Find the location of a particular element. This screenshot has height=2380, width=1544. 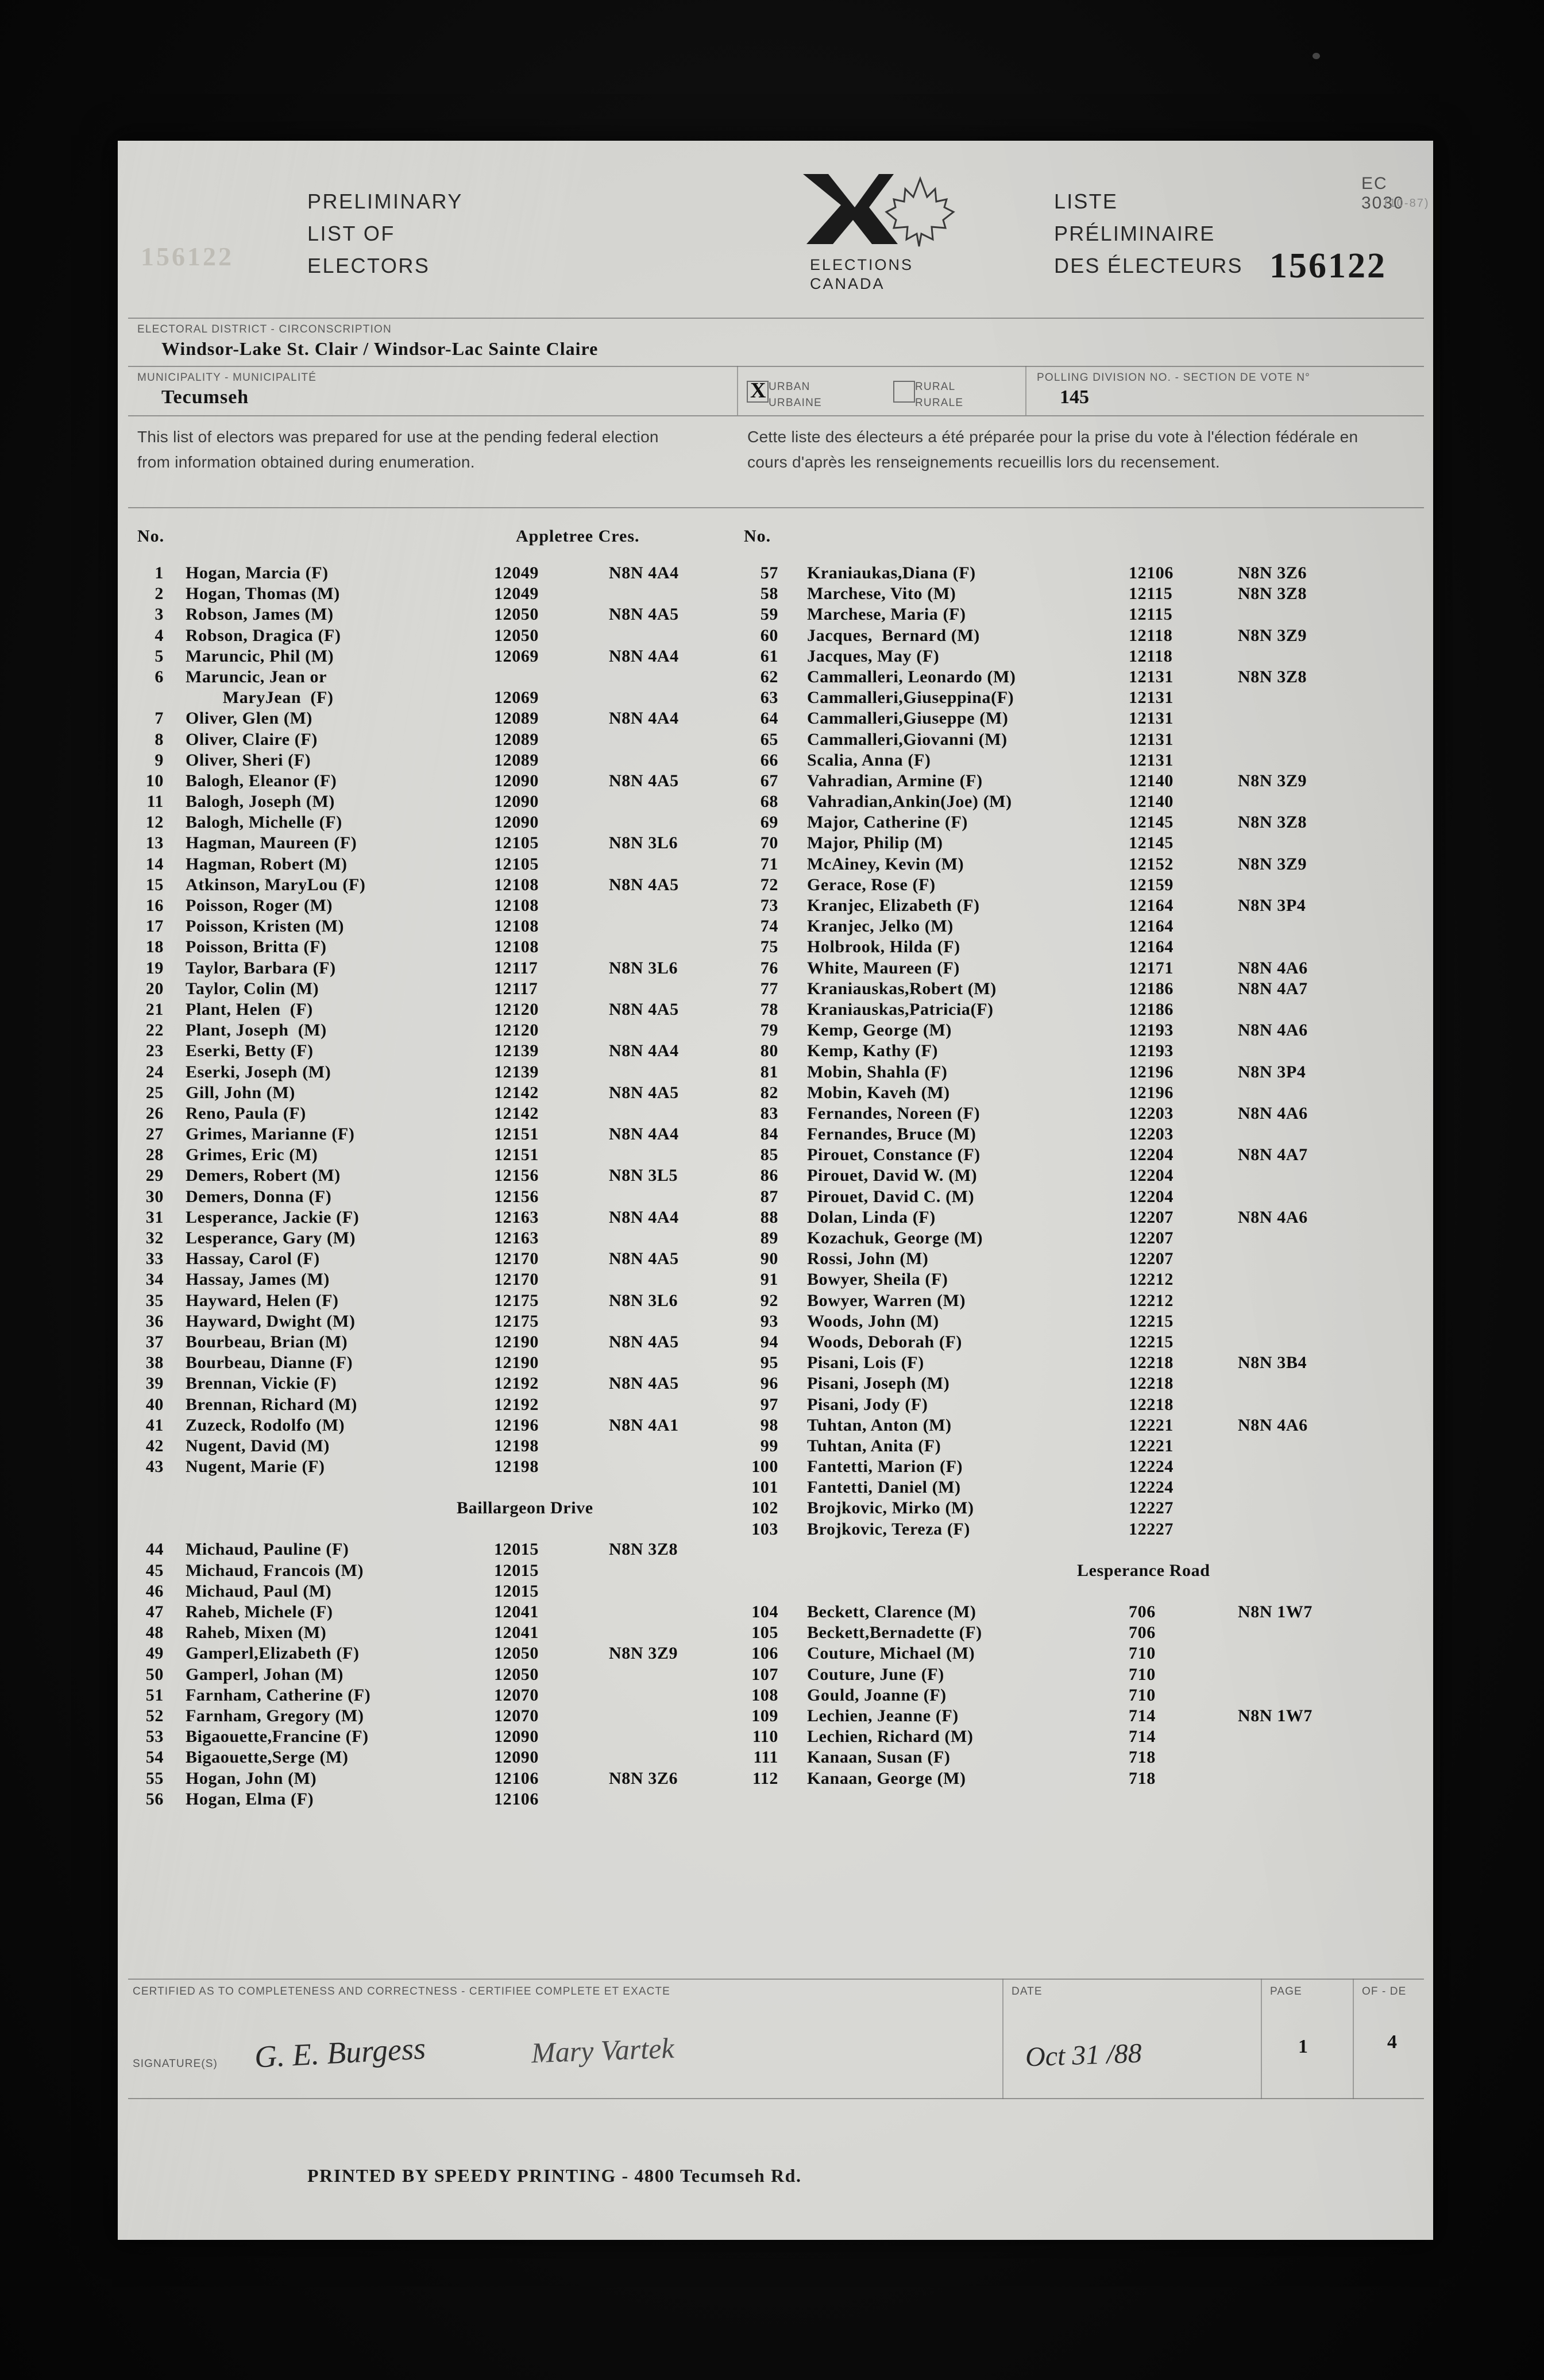

elector-name: Bourbeau, Brian (M) is located at coordinates (267, 1342).